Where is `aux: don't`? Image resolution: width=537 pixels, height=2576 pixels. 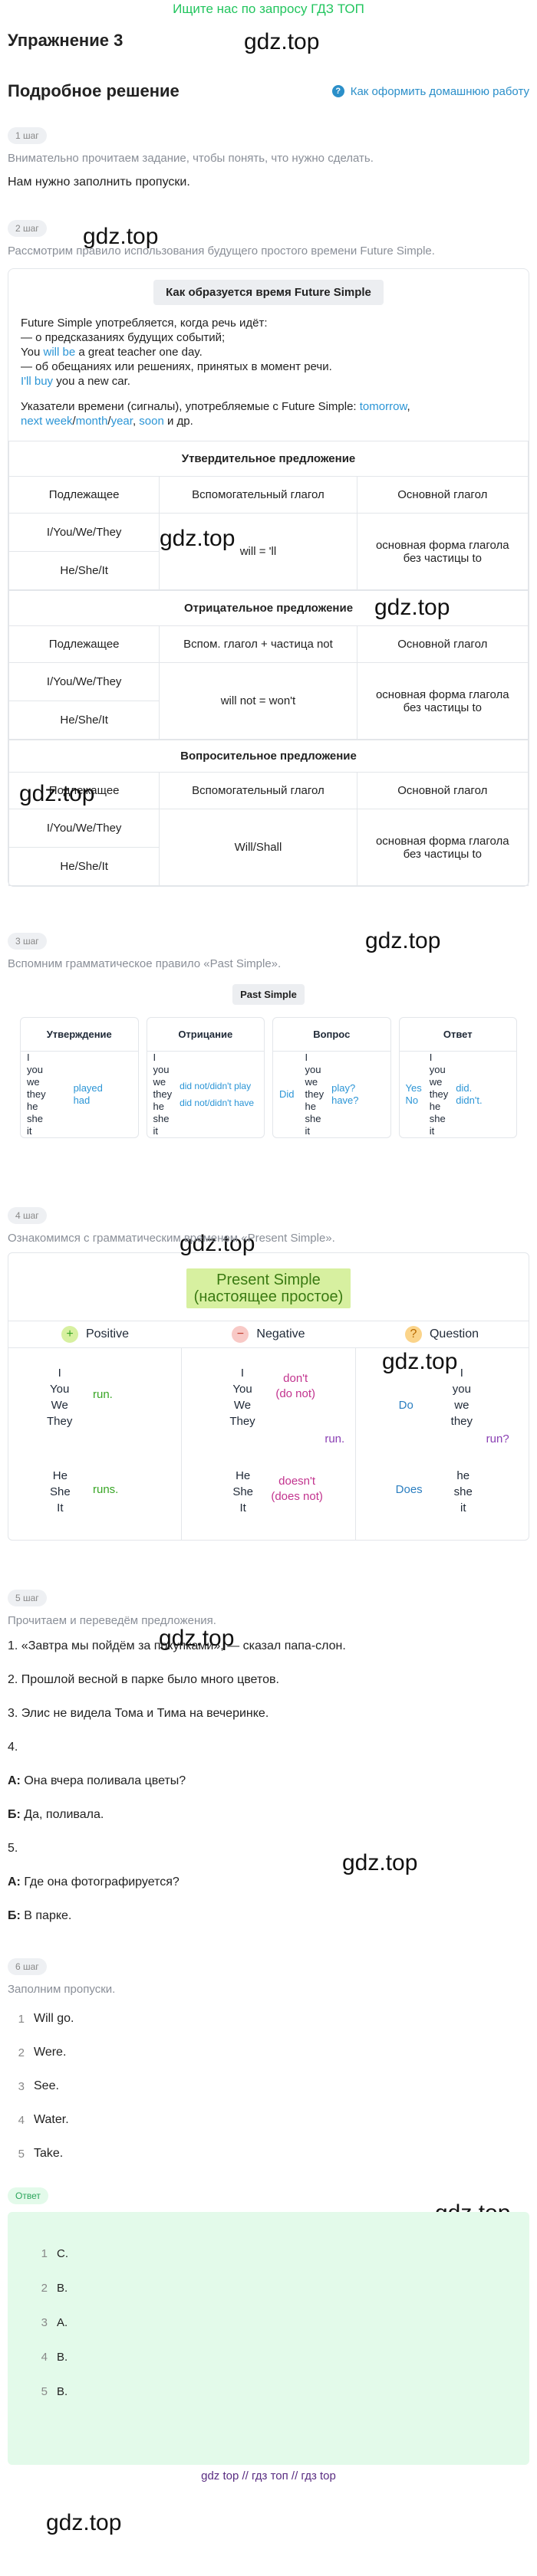 aux: don't is located at coordinates (295, 1378).